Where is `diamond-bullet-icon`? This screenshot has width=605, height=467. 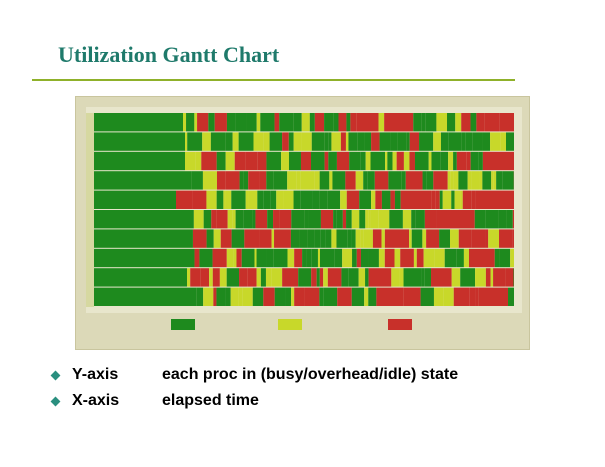 diamond-bullet-icon is located at coordinates (55, 401).